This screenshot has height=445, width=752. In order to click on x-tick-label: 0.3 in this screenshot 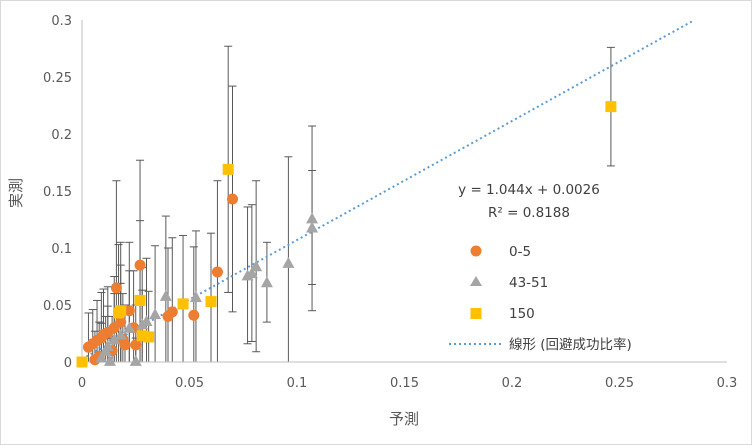, I will do `click(727, 383)`.